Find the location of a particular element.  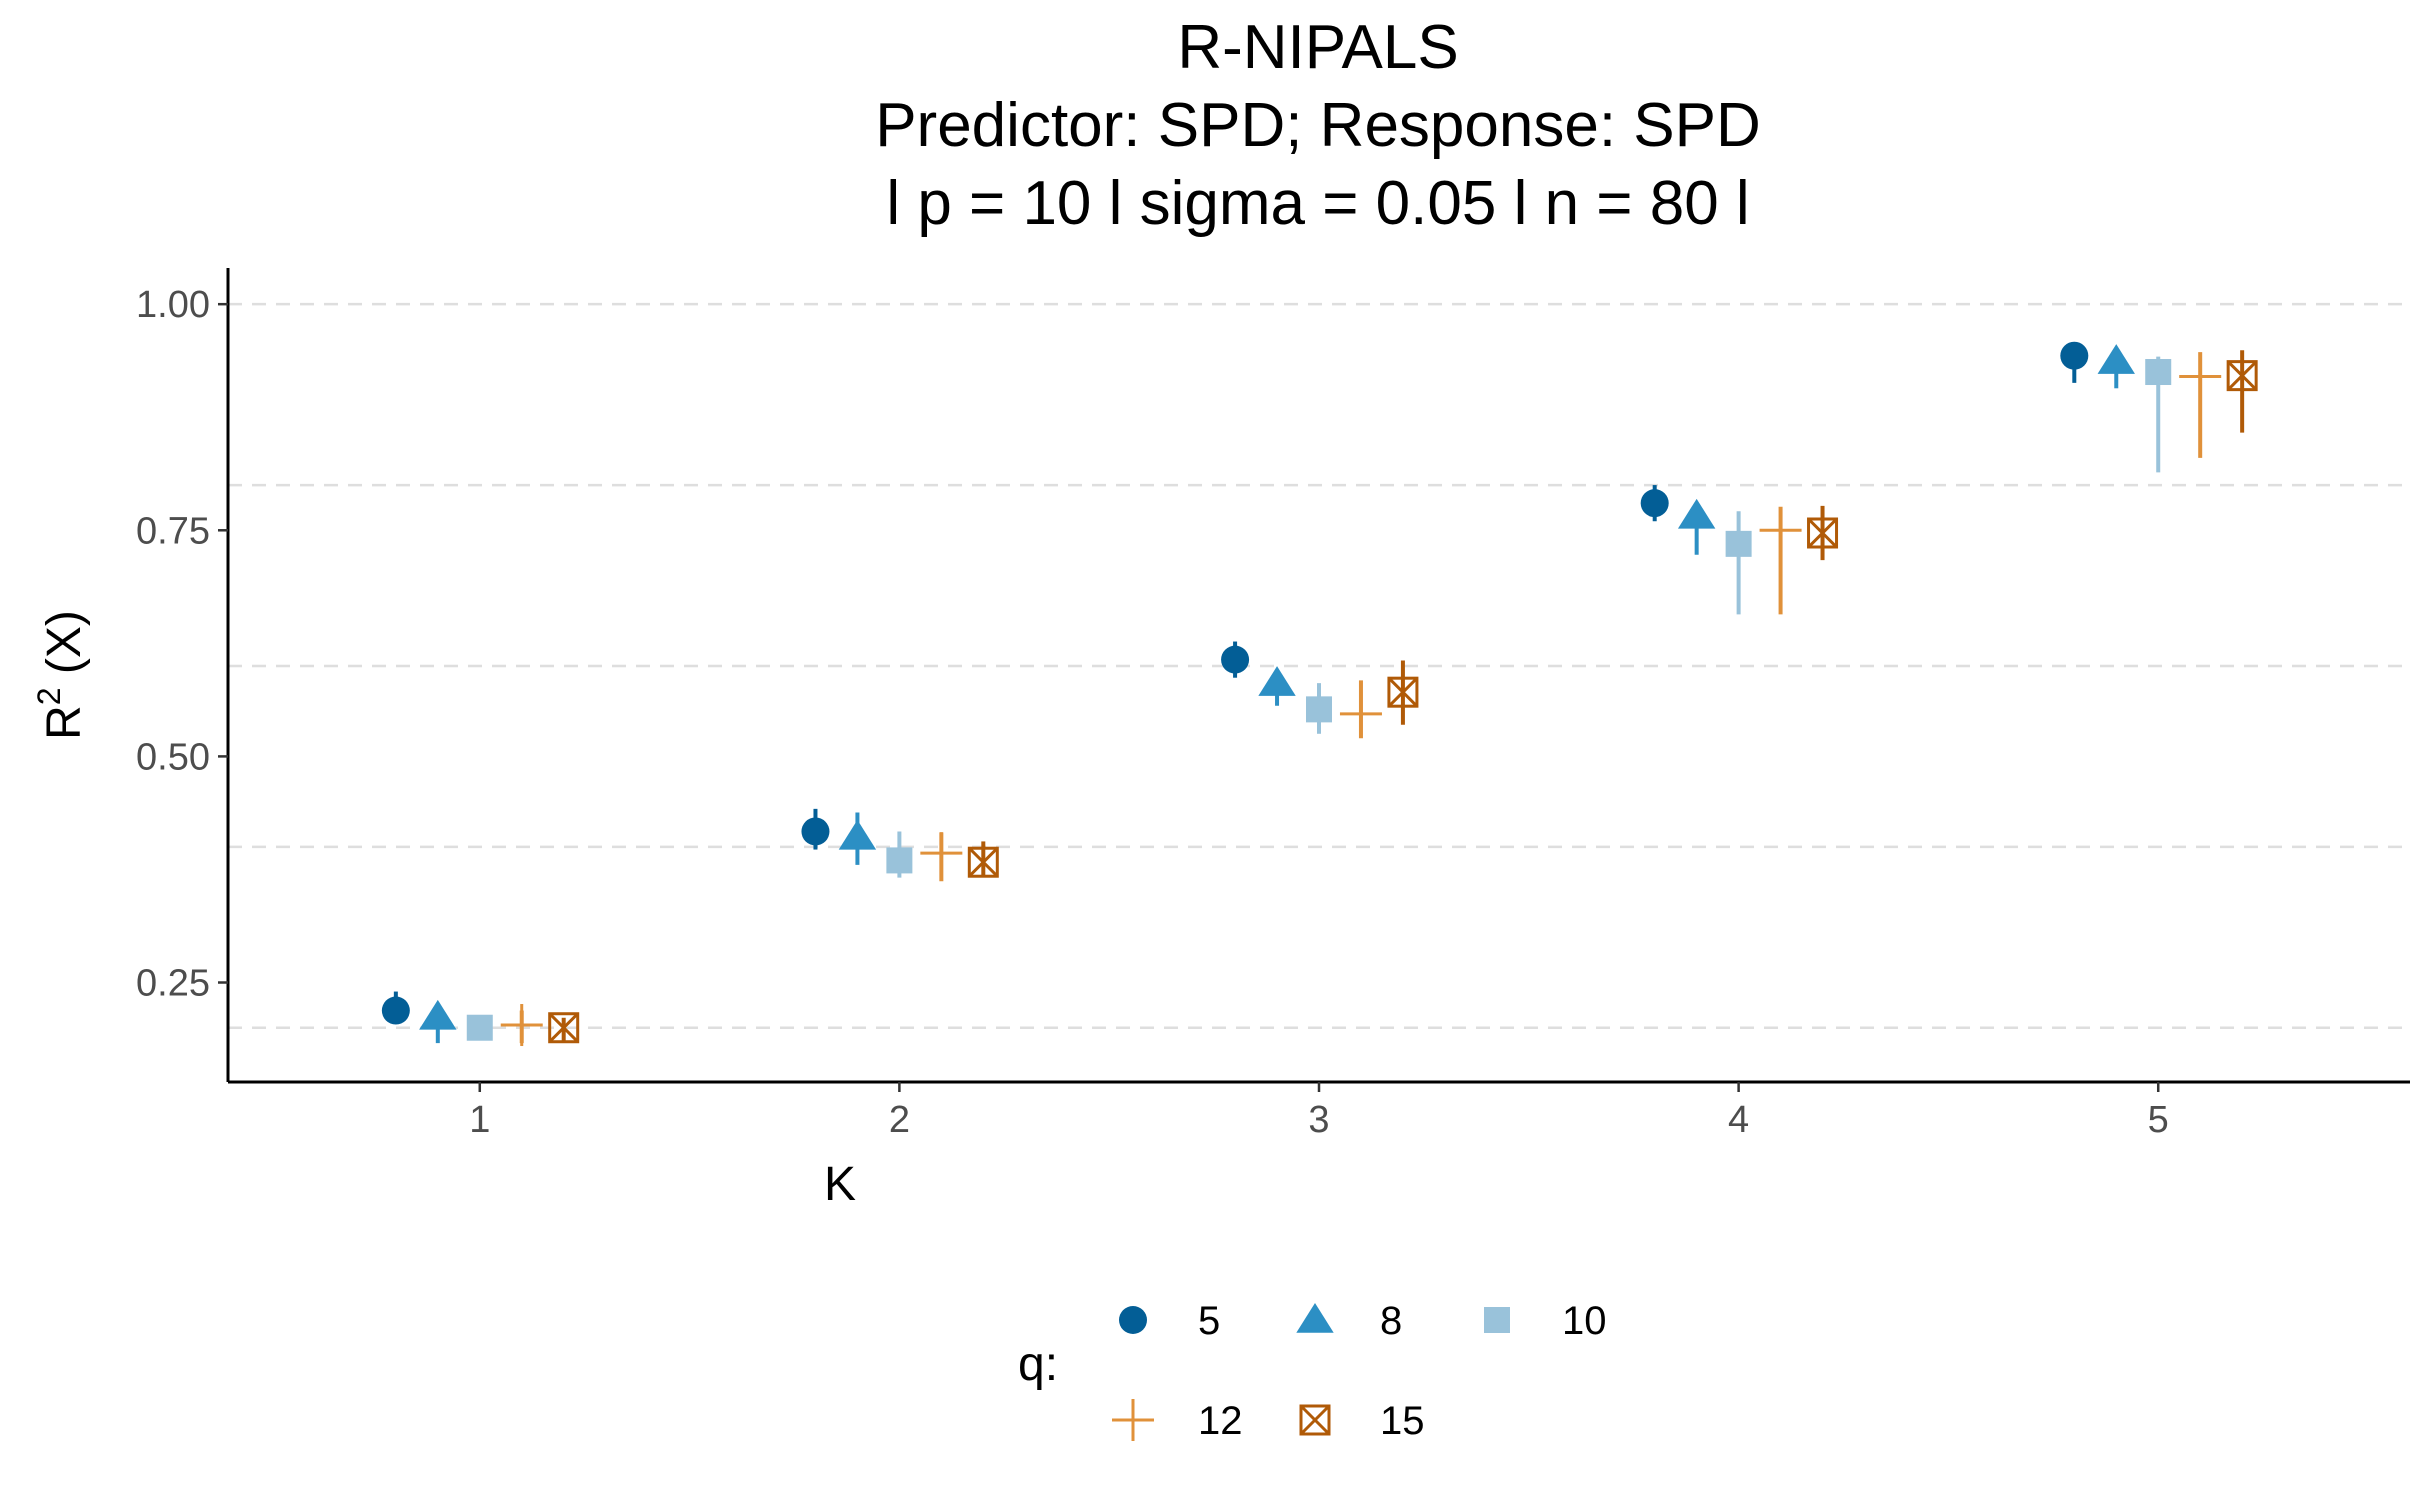

x-tick-label-1: 2 is located at coordinates (899, 1120).